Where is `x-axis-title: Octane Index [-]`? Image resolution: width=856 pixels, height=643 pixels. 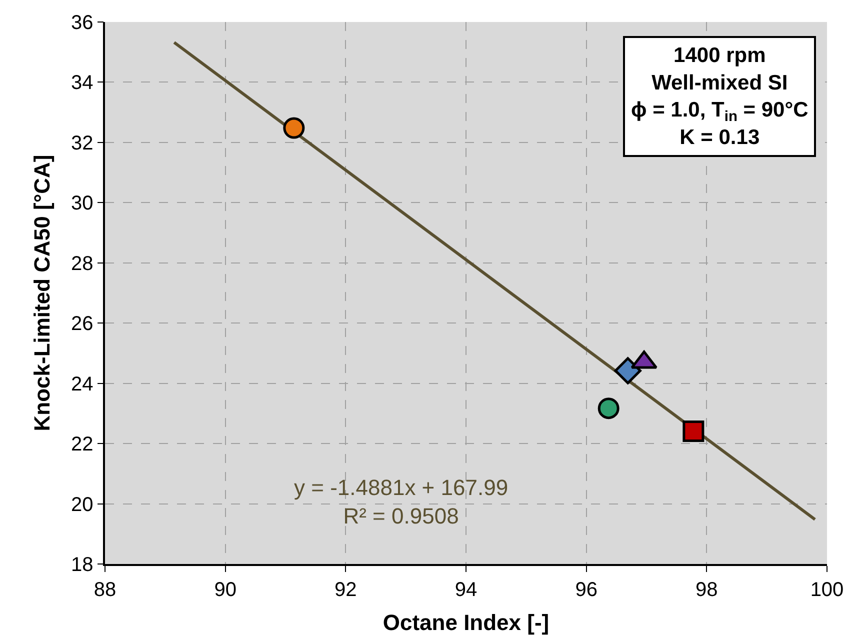
x-axis-title: Octane Index [-] is located at coordinates (466, 623).